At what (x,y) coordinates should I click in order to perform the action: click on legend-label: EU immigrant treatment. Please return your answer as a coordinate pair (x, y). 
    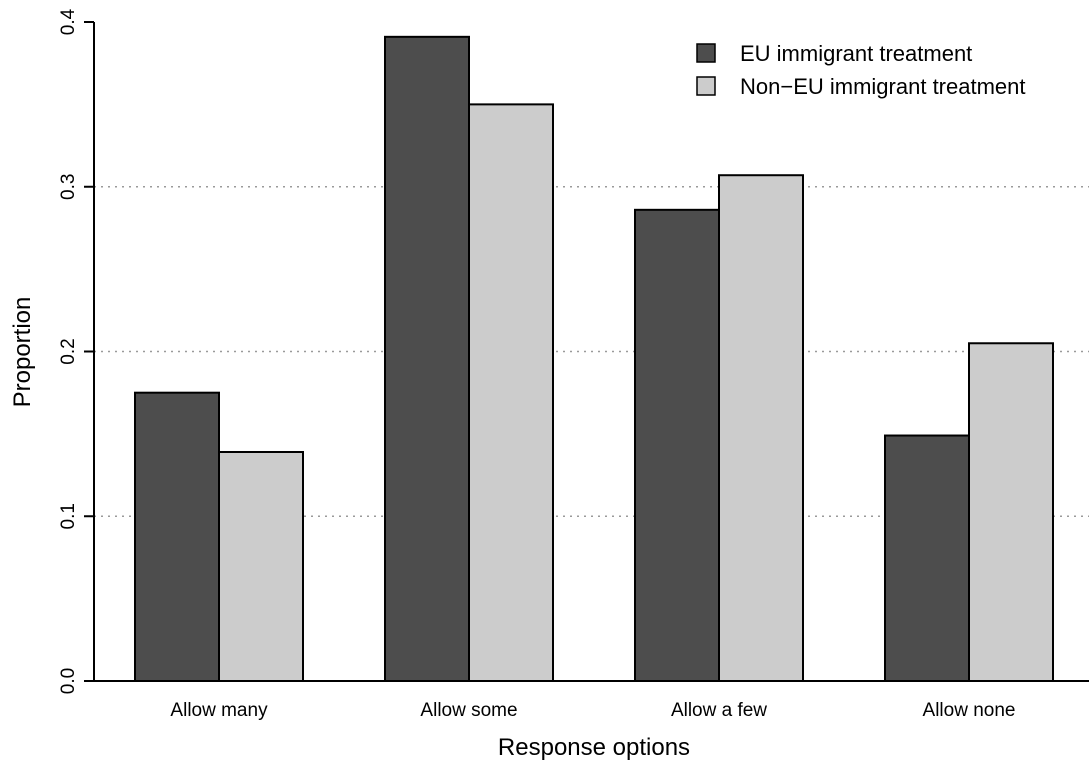
    Looking at the image, I should click on (856, 53).